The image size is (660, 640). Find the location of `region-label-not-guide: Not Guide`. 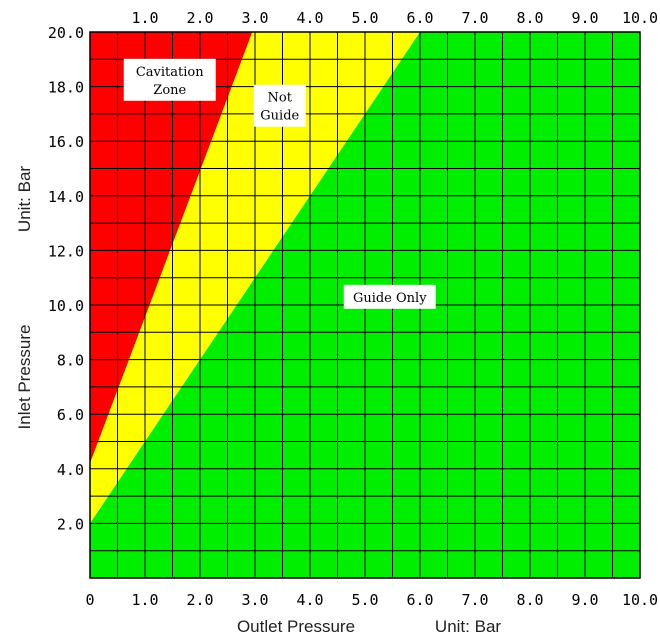

region-label-not-guide: Not Guide is located at coordinates (279, 105).